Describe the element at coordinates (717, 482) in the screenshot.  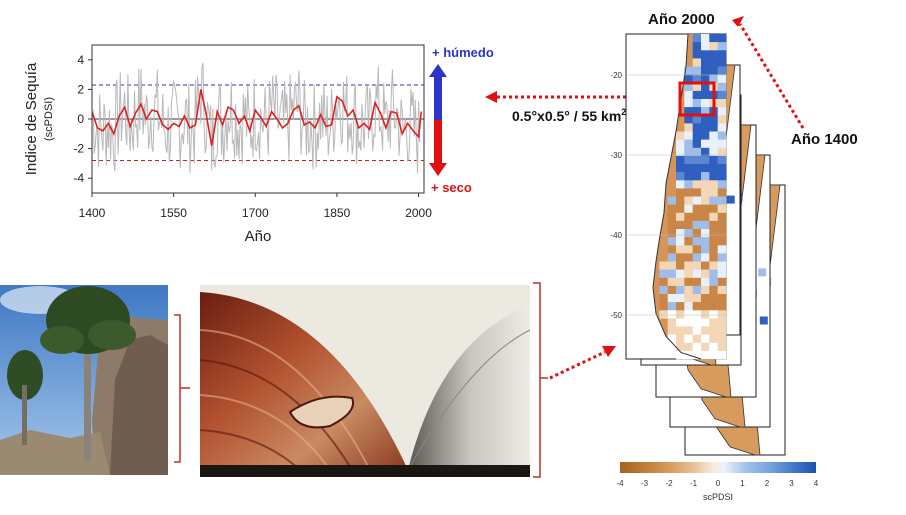
I see `colorbar: -4 -3 -2 -1 0 1 2 3 4 scPDSI` at that location.